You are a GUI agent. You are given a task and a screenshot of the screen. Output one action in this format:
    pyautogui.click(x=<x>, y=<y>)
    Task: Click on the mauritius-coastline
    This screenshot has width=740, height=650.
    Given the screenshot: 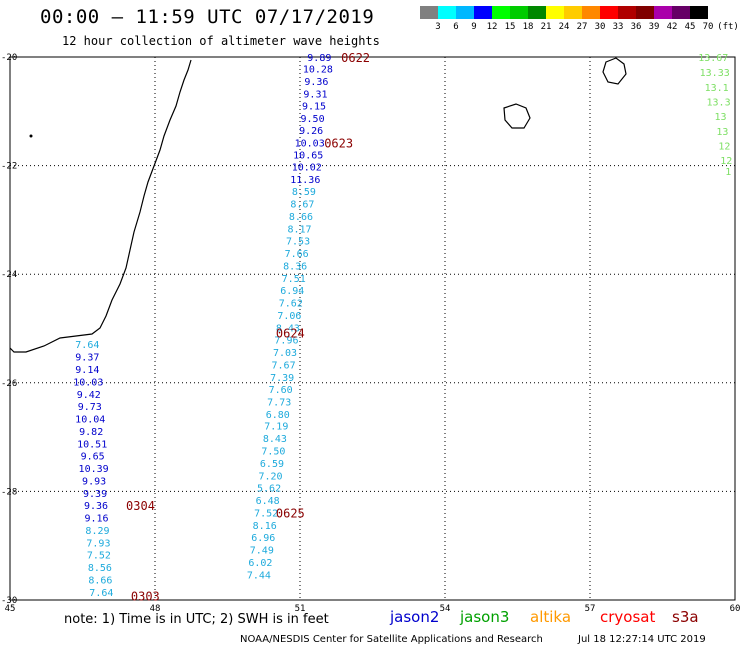 What is the action you would take?
    pyautogui.click(x=614, y=71)
    